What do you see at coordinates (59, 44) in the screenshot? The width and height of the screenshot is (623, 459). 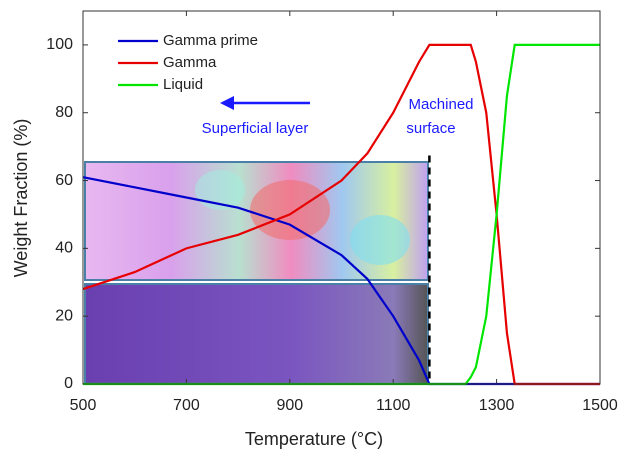 I see `y-tick-label: 100` at bounding box center [59, 44].